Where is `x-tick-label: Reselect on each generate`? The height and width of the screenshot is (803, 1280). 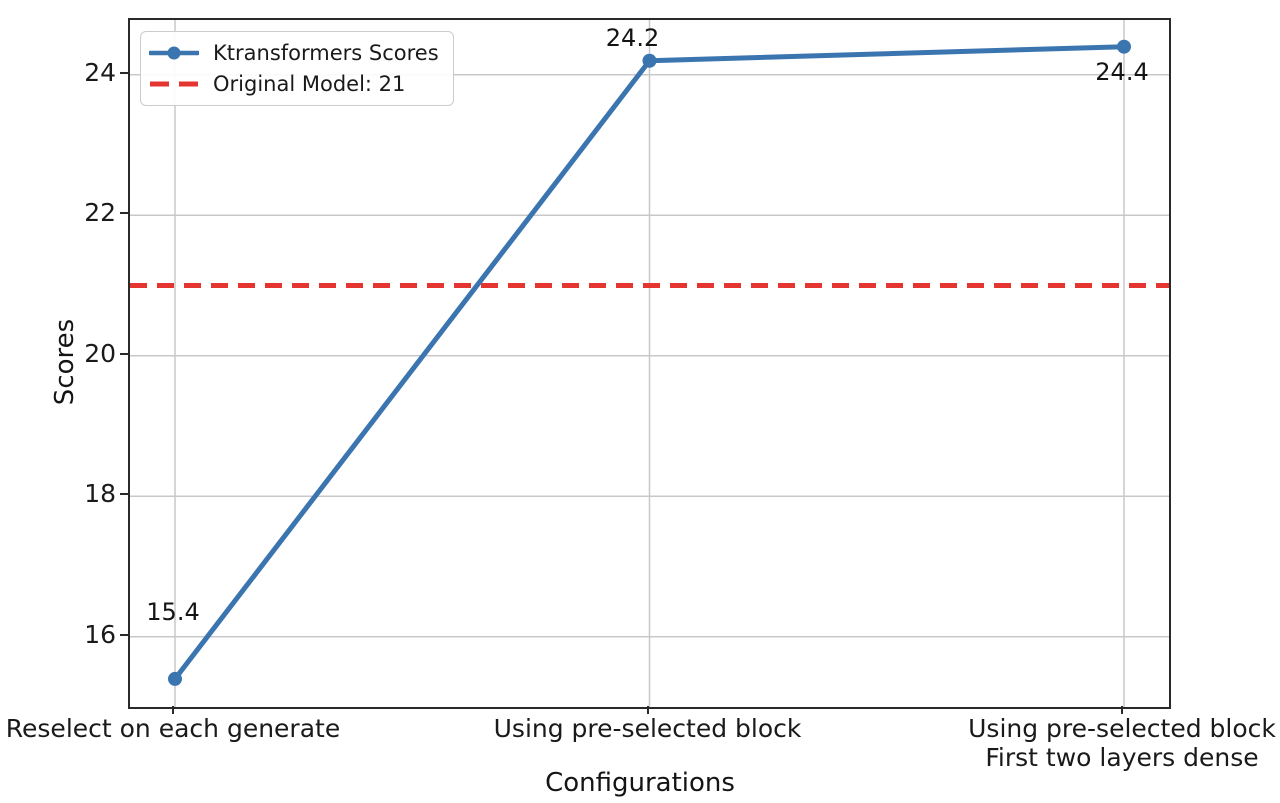 x-tick-label: Reselect on each generate is located at coordinates (173, 728).